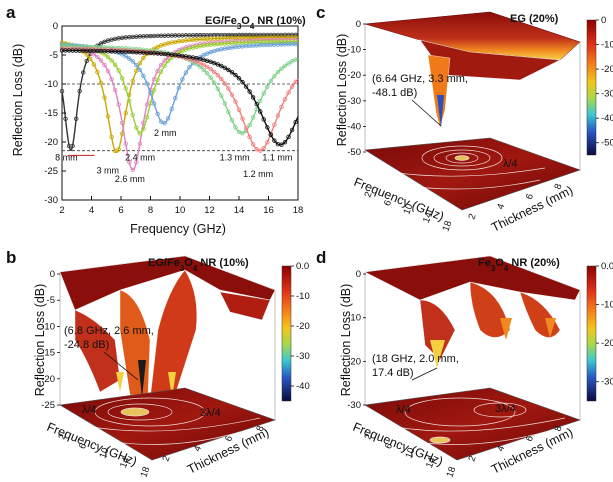  I want to click on panel-c-floor, so click(472, 174).